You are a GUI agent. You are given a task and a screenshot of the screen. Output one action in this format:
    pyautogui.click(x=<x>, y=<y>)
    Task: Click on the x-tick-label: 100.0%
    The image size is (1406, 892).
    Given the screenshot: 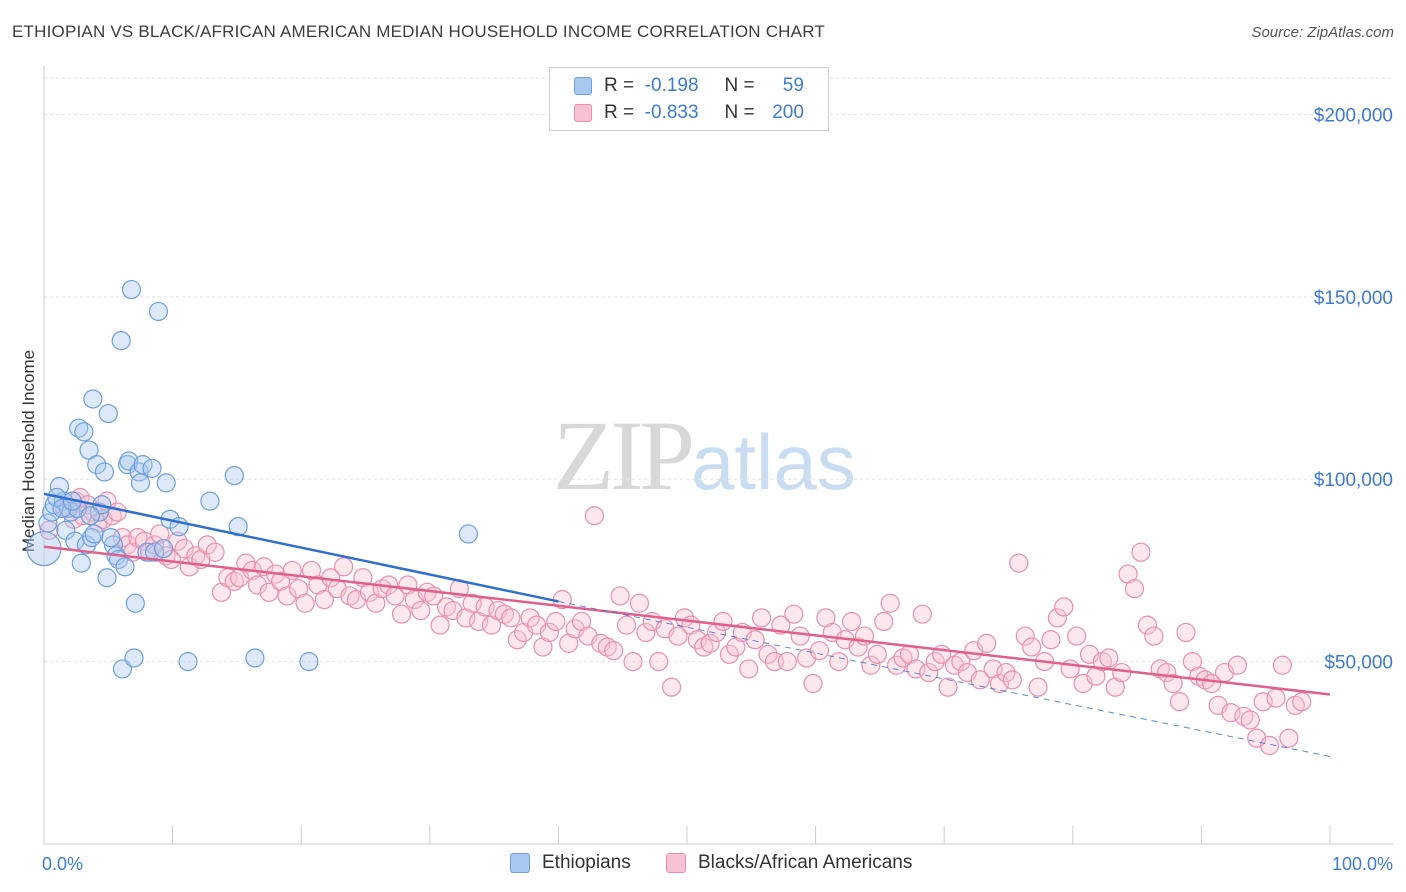 What is the action you would take?
    pyautogui.click(x=1362, y=864)
    